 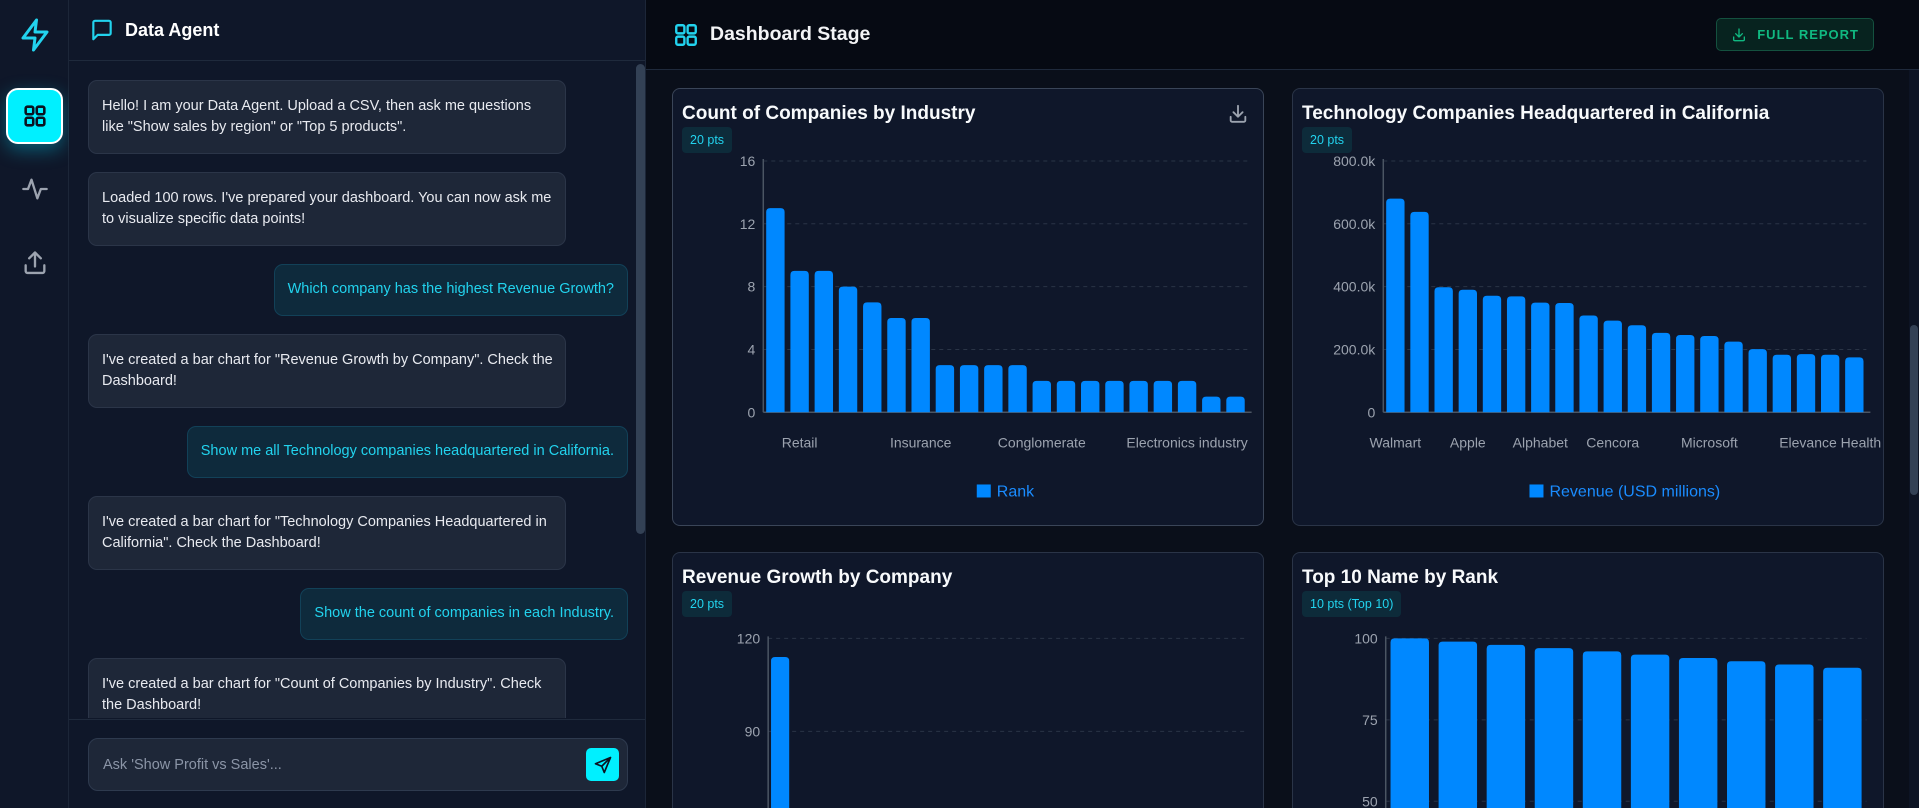 I want to click on dashboard-scrollbar-thumb, so click(x=1914, y=410).